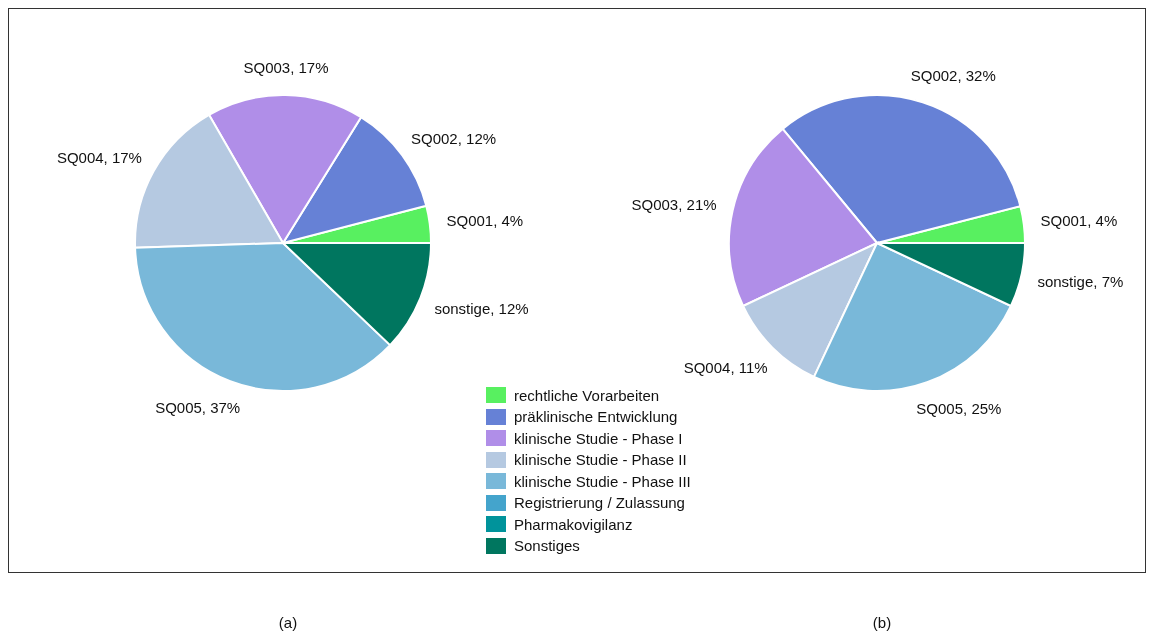 This screenshot has width=1151, height=635. I want to click on legend-label: Registrierung / Zulassung, so click(599, 503).